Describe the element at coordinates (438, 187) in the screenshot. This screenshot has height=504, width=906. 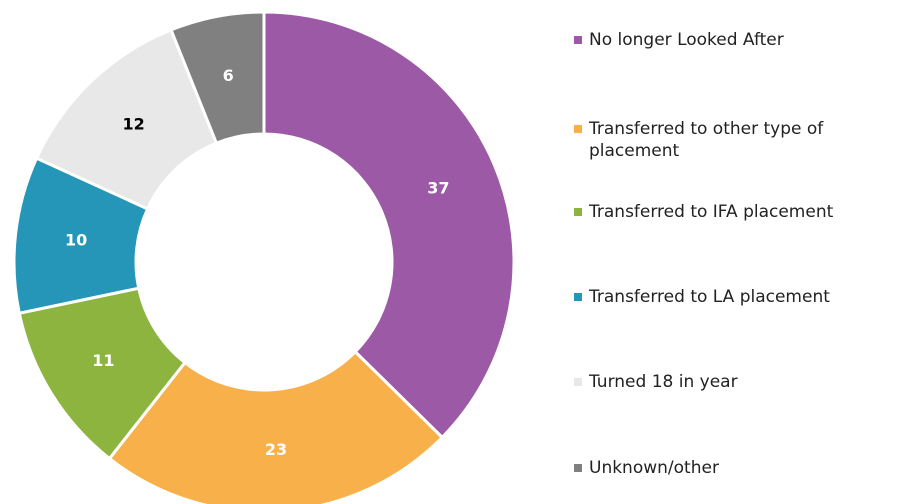
I see `data-label: 37` at that location.